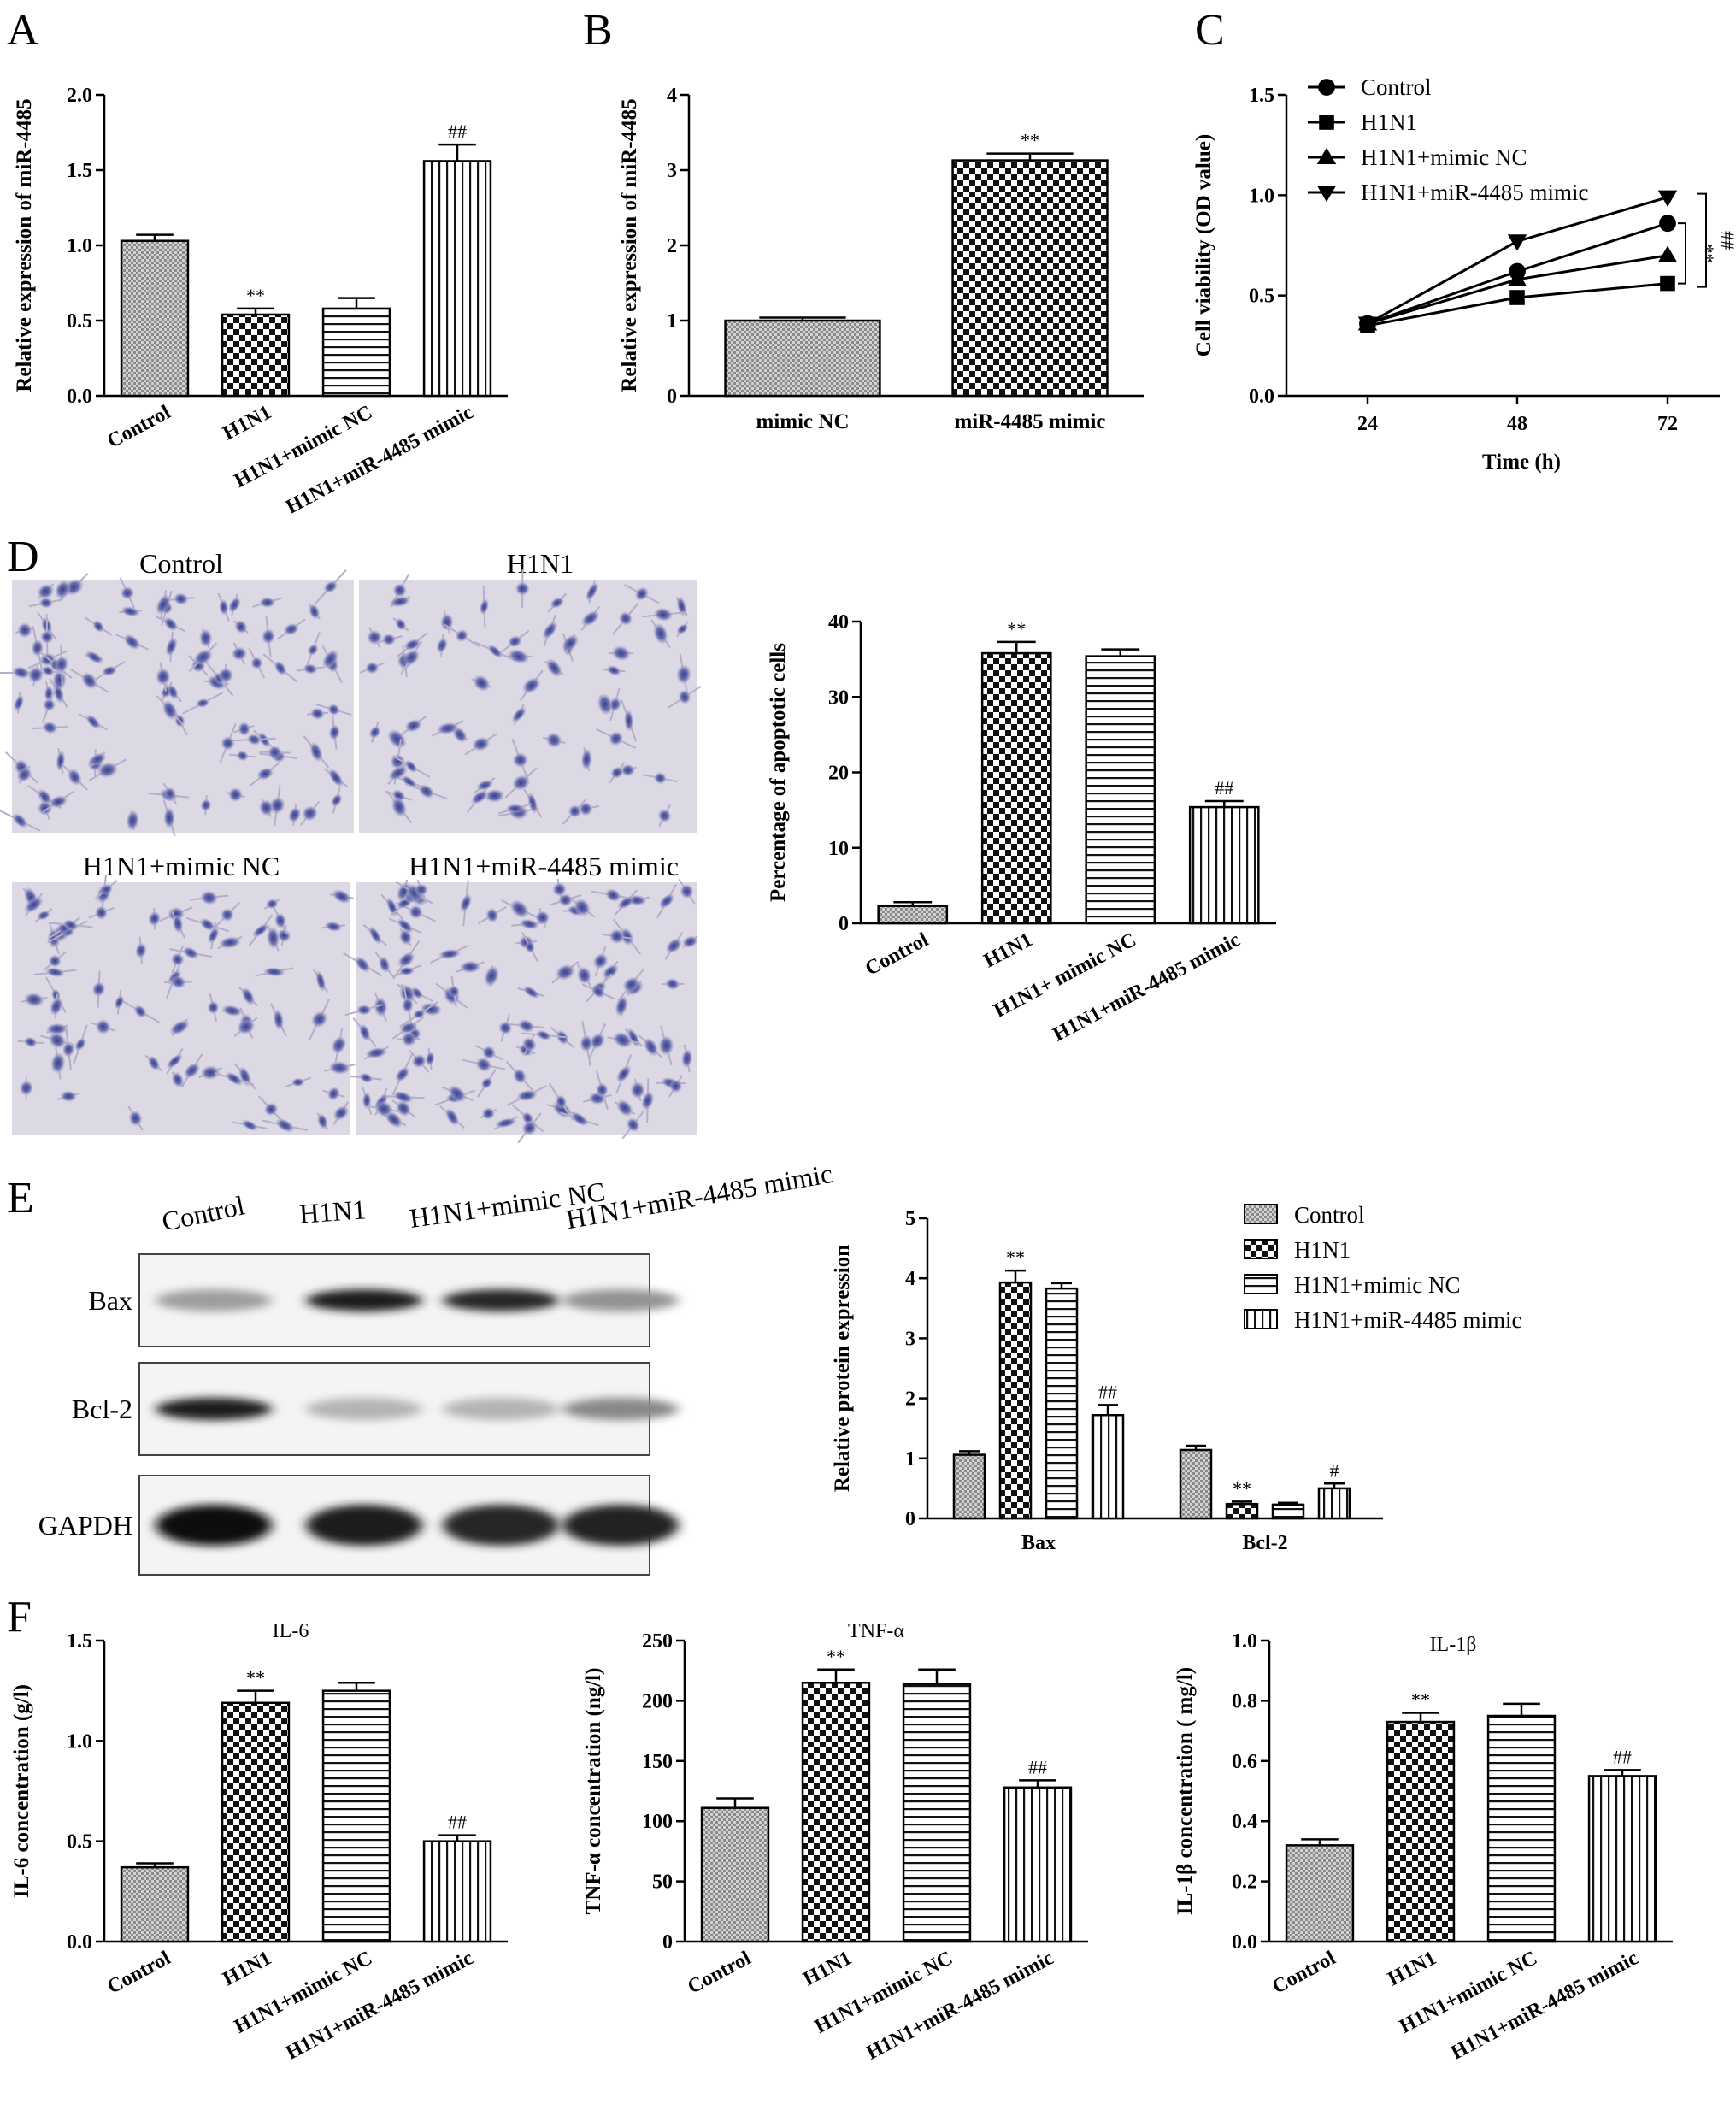 The image size is (1736, 2104). I want to click on significance-mark: ##, so click(1038, 1766).